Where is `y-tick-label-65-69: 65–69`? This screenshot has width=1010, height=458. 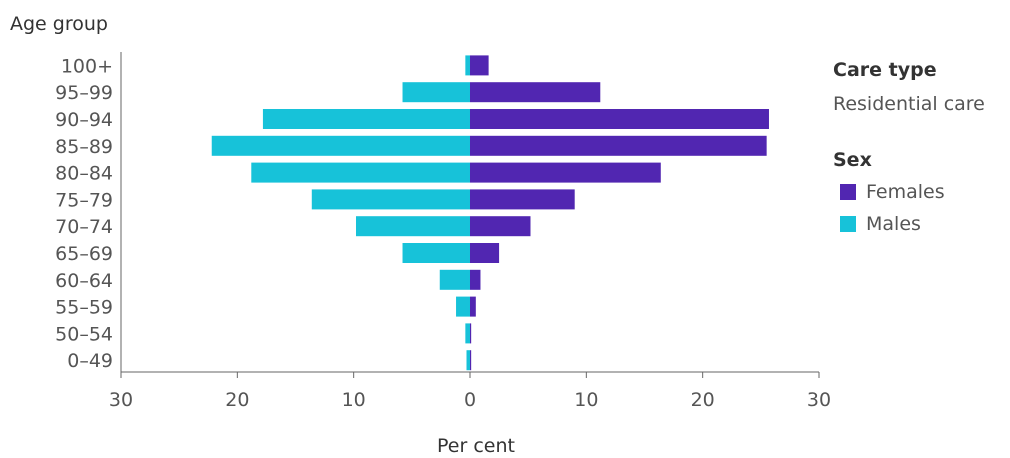 y-tick-label-65-69: 65–69 is located at coordinates (84, 254).